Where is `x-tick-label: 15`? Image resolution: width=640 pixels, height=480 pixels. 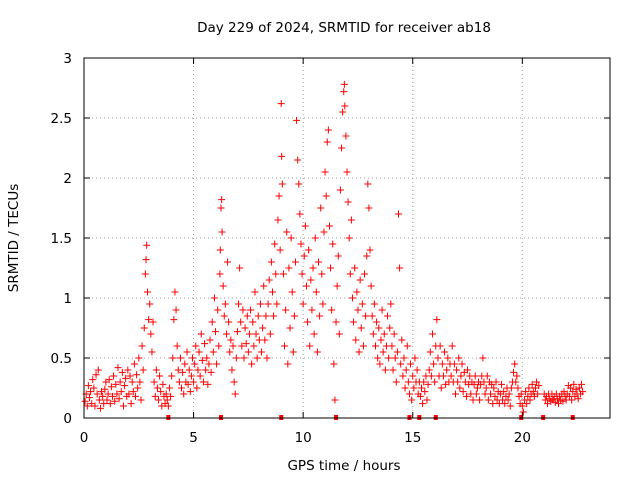 x-tick-label: 15 is located at coordinates (412, 438).